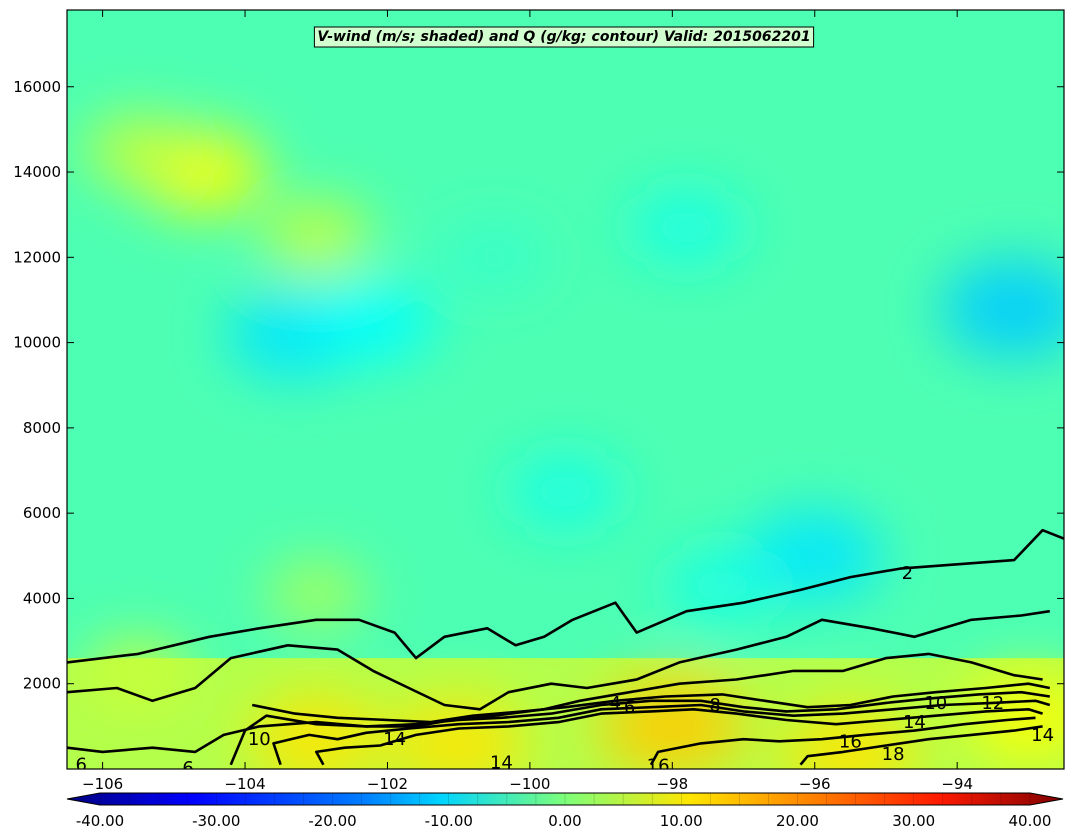 The image size is (1073, 838). I want to click on colorbar-scale, so click(565, 799).